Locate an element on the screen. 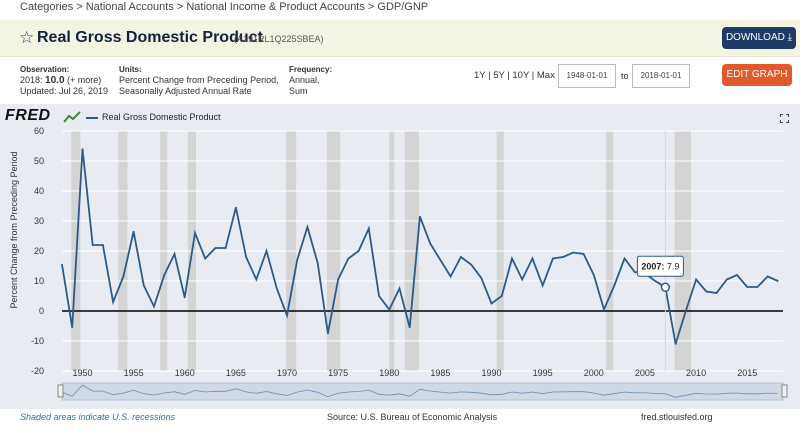  range-selector: 1Y | 5Y | 10Y | Max is located at coordinates (514, 75).